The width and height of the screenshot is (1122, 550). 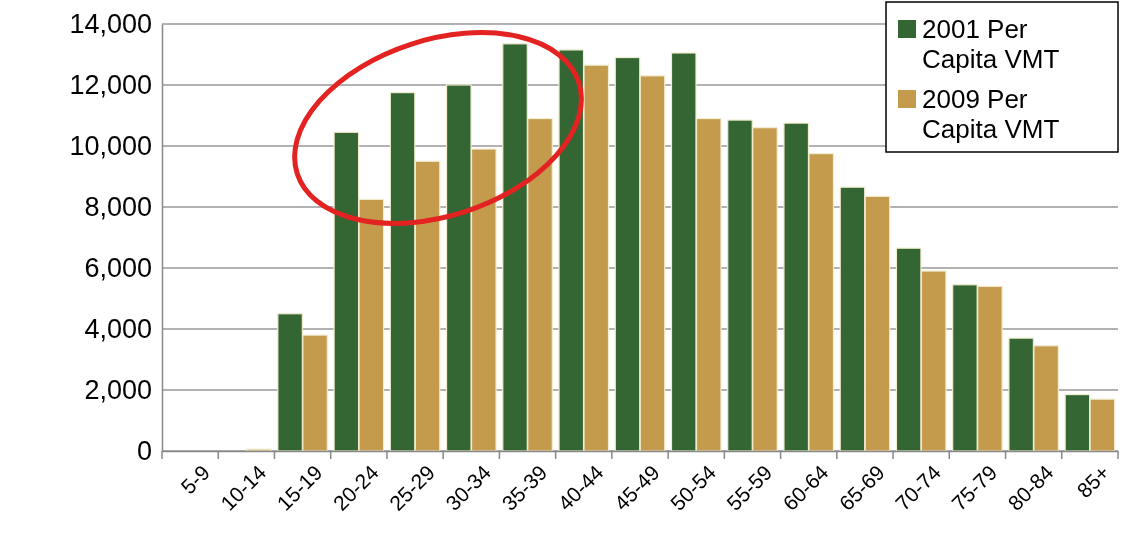 What do you see at coordinates (1093, 481) in the screenshot?
I see `x-tick-label: 85+` at bounding box center [1093, 481].